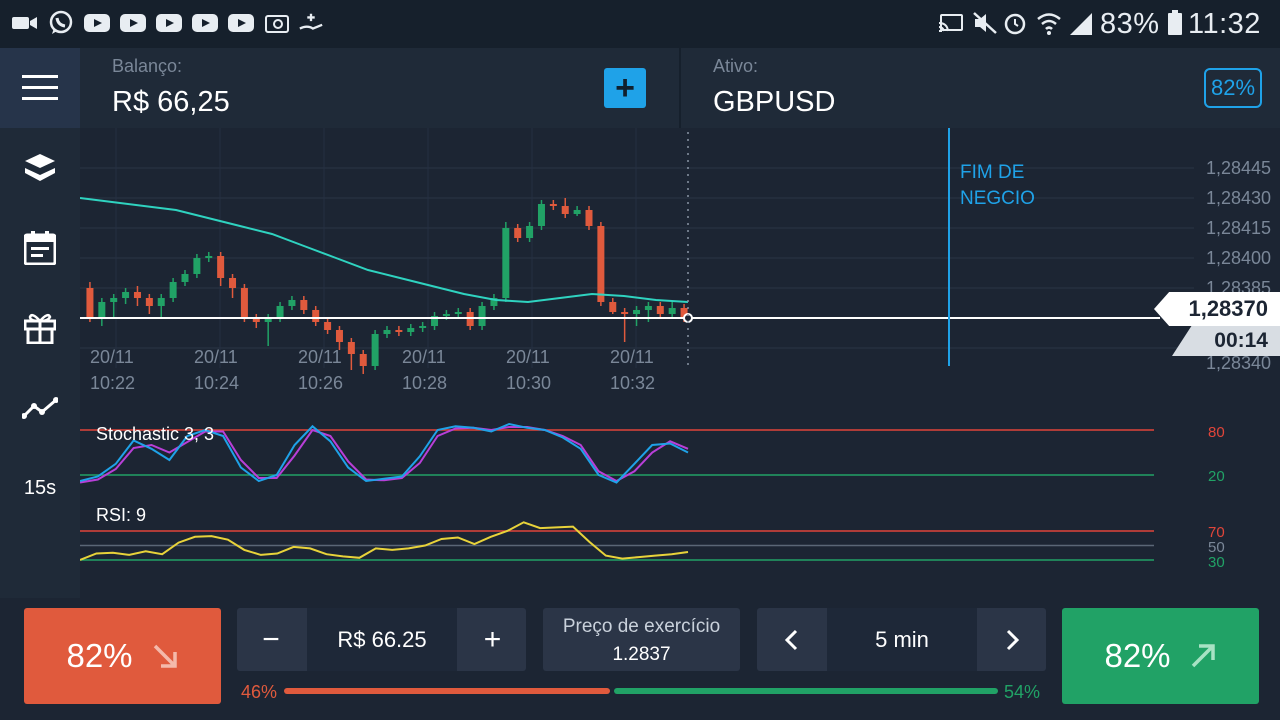  I want to click on payout-badge: 82%, so click(1233, 88).